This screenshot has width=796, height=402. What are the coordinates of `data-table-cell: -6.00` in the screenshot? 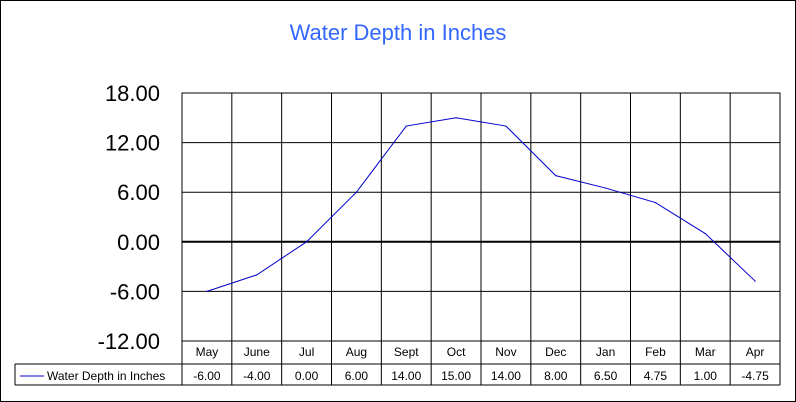 It's located at (207, 376).